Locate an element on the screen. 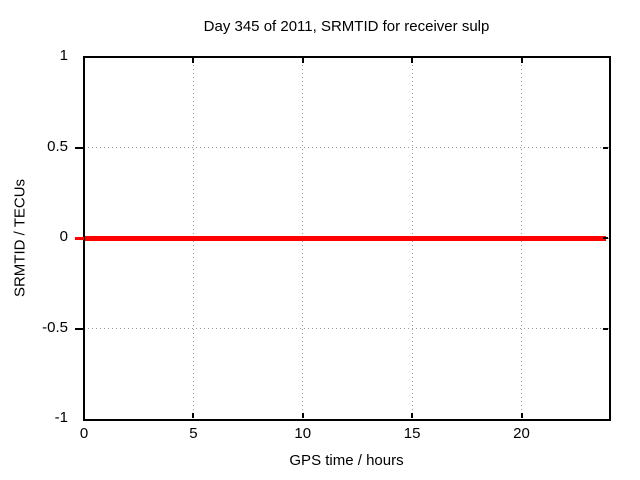  y-tick-label: 1 is located at coordinates (63, 55).